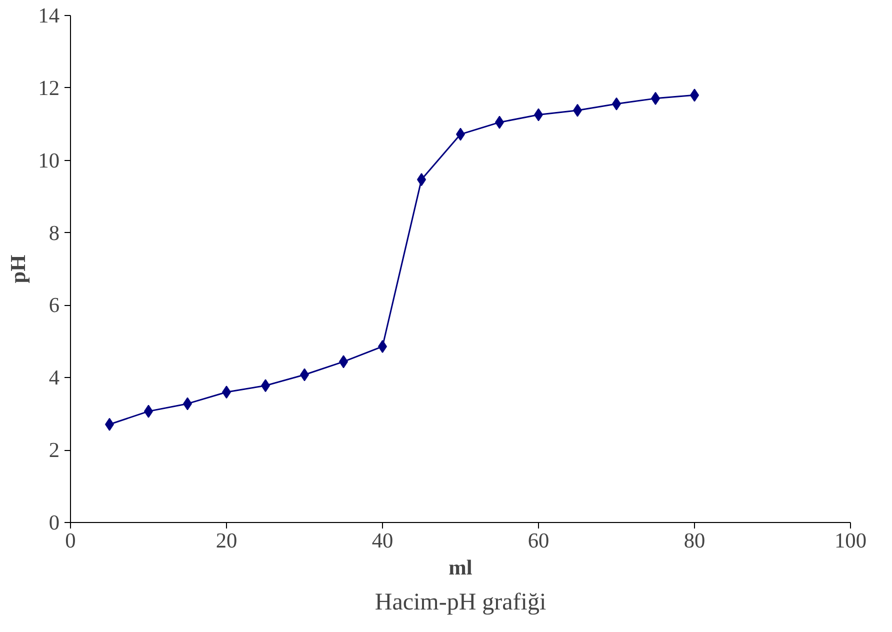 Image resolution: width=892 pixels, height=632 pixels. What do you see at coordinates (54, 378) in the screenshot?
I see `y-tick-label: 4` at bounding box center [54, 378].